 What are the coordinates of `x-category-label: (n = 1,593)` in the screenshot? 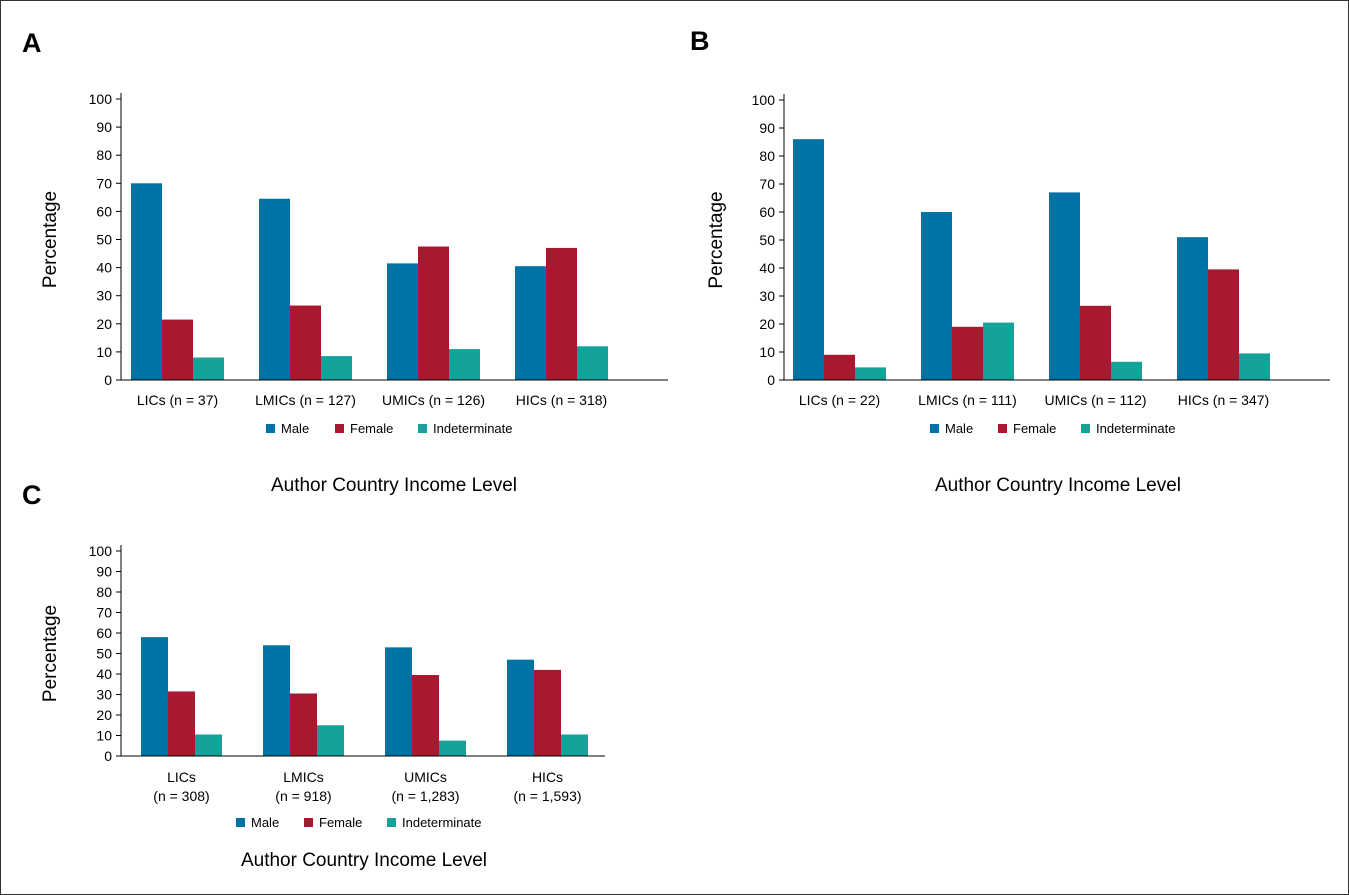 It's located at (547, 796).